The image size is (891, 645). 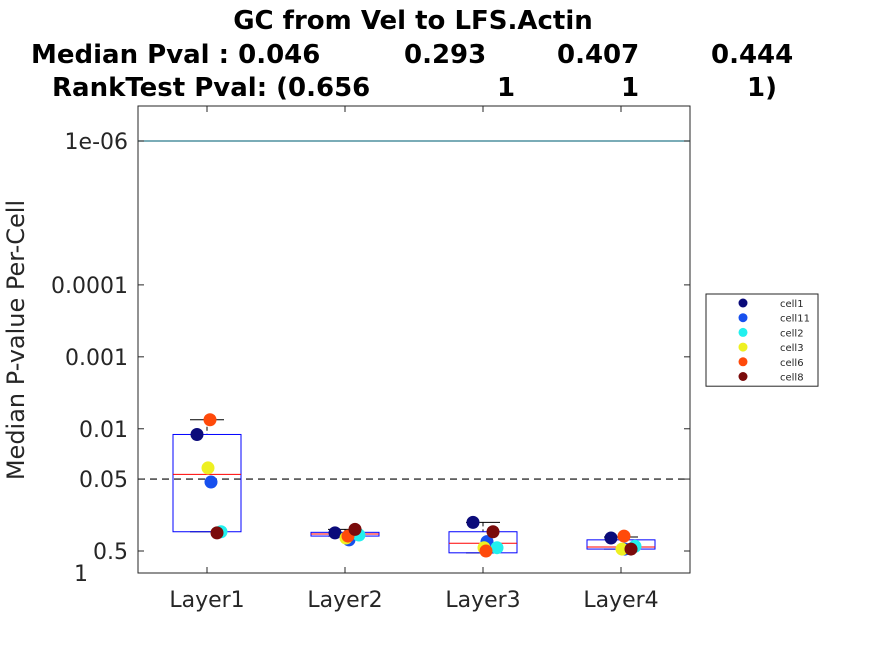 I want to click on ranktest-pval-layer4: 1), so click(x=762, y=88).